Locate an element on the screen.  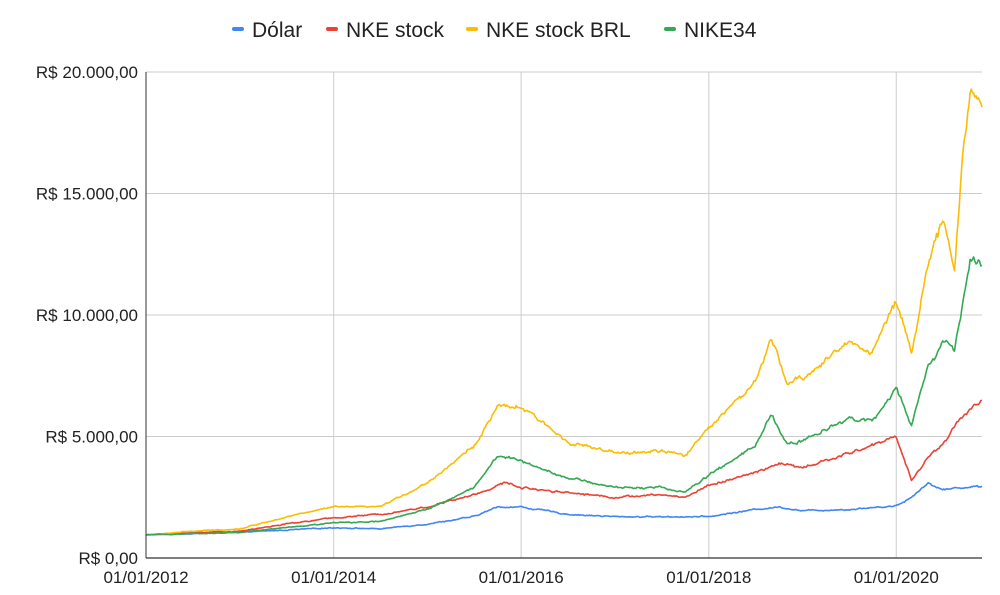
legend-label: NKE stock BRL is located at coordinates (558, 30).